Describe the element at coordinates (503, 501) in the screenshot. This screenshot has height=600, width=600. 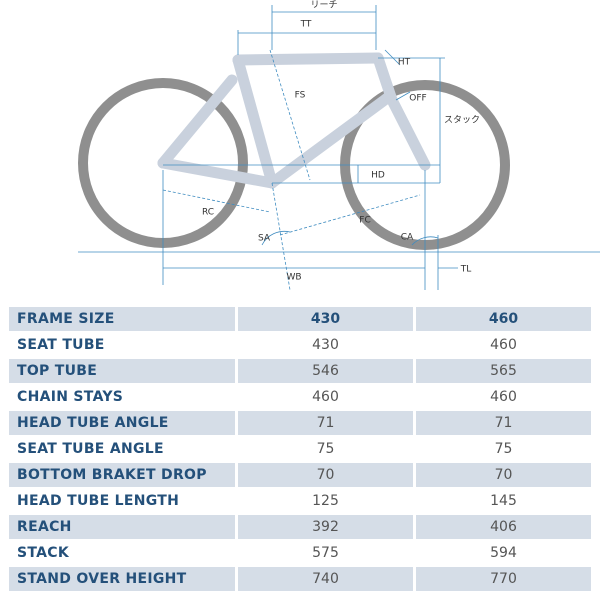
I see `cell: 145` at that location.